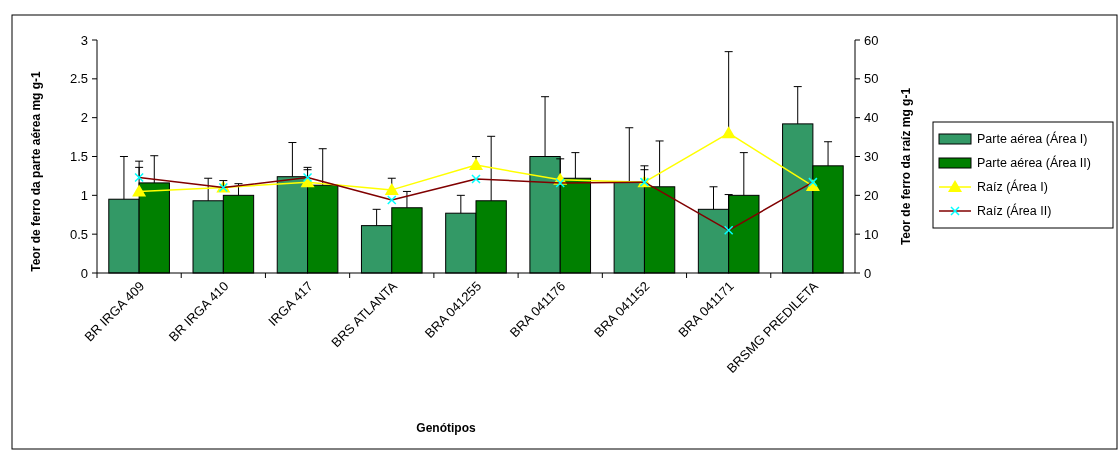  What do you see at coordinates (1012, 187) in the screenshot?
I see `legend-label: Raíz (Área I)` at bounding box center [1012, 187].